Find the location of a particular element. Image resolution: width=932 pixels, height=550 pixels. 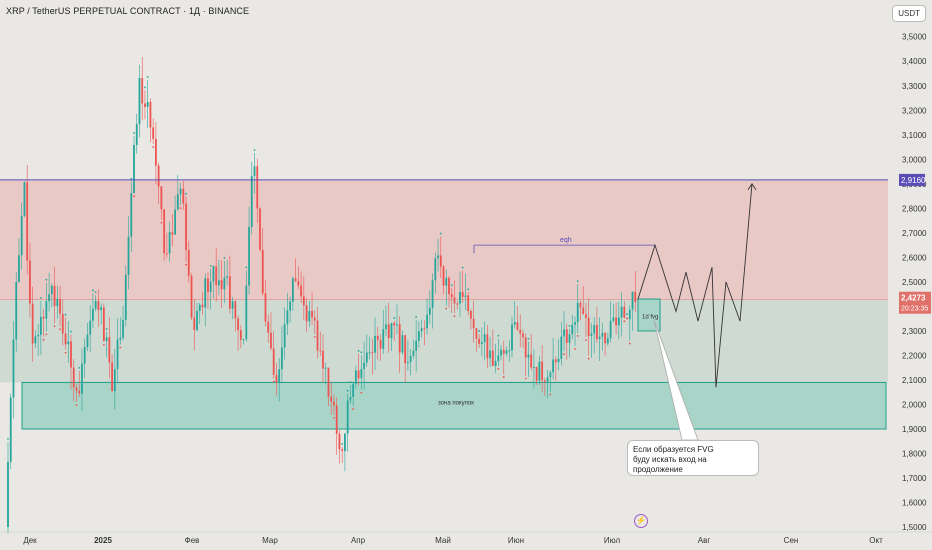

lightning-icon: ⚡ is located at coordinates (641, 521).